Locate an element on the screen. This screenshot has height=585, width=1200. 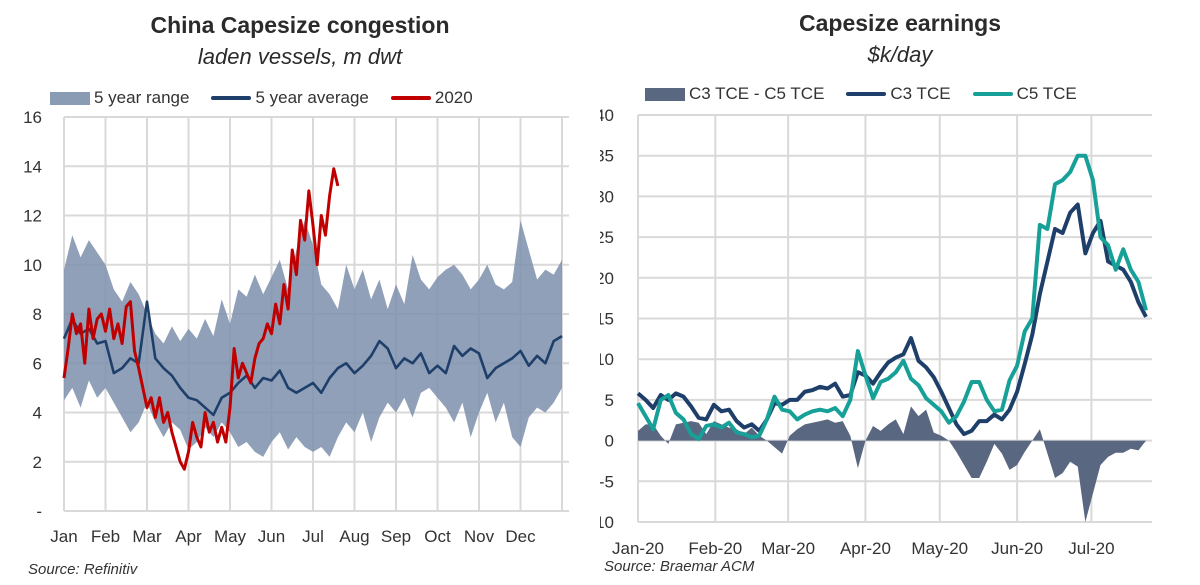
y-tick-label: 14 is located at coordinates (32, 166).